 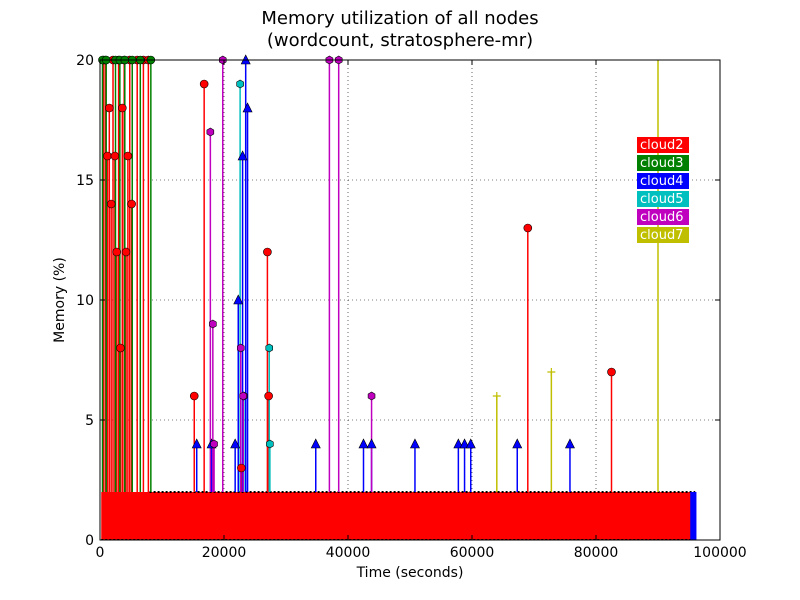 I want to click on legend-swatch-cloud3, so click(x=663, y=163).